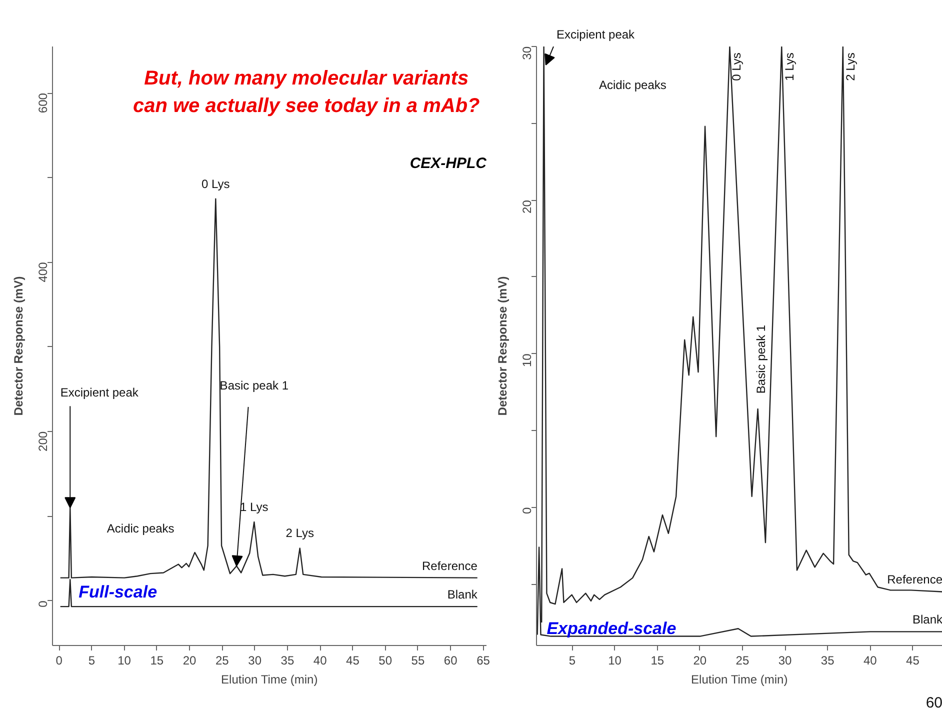 The width and height of the screenshot is (942, 719). What do you see at coordinates (43, 103) in the screenshot?
I see `y-tick-label: 600` at bounding box center [43, 103].